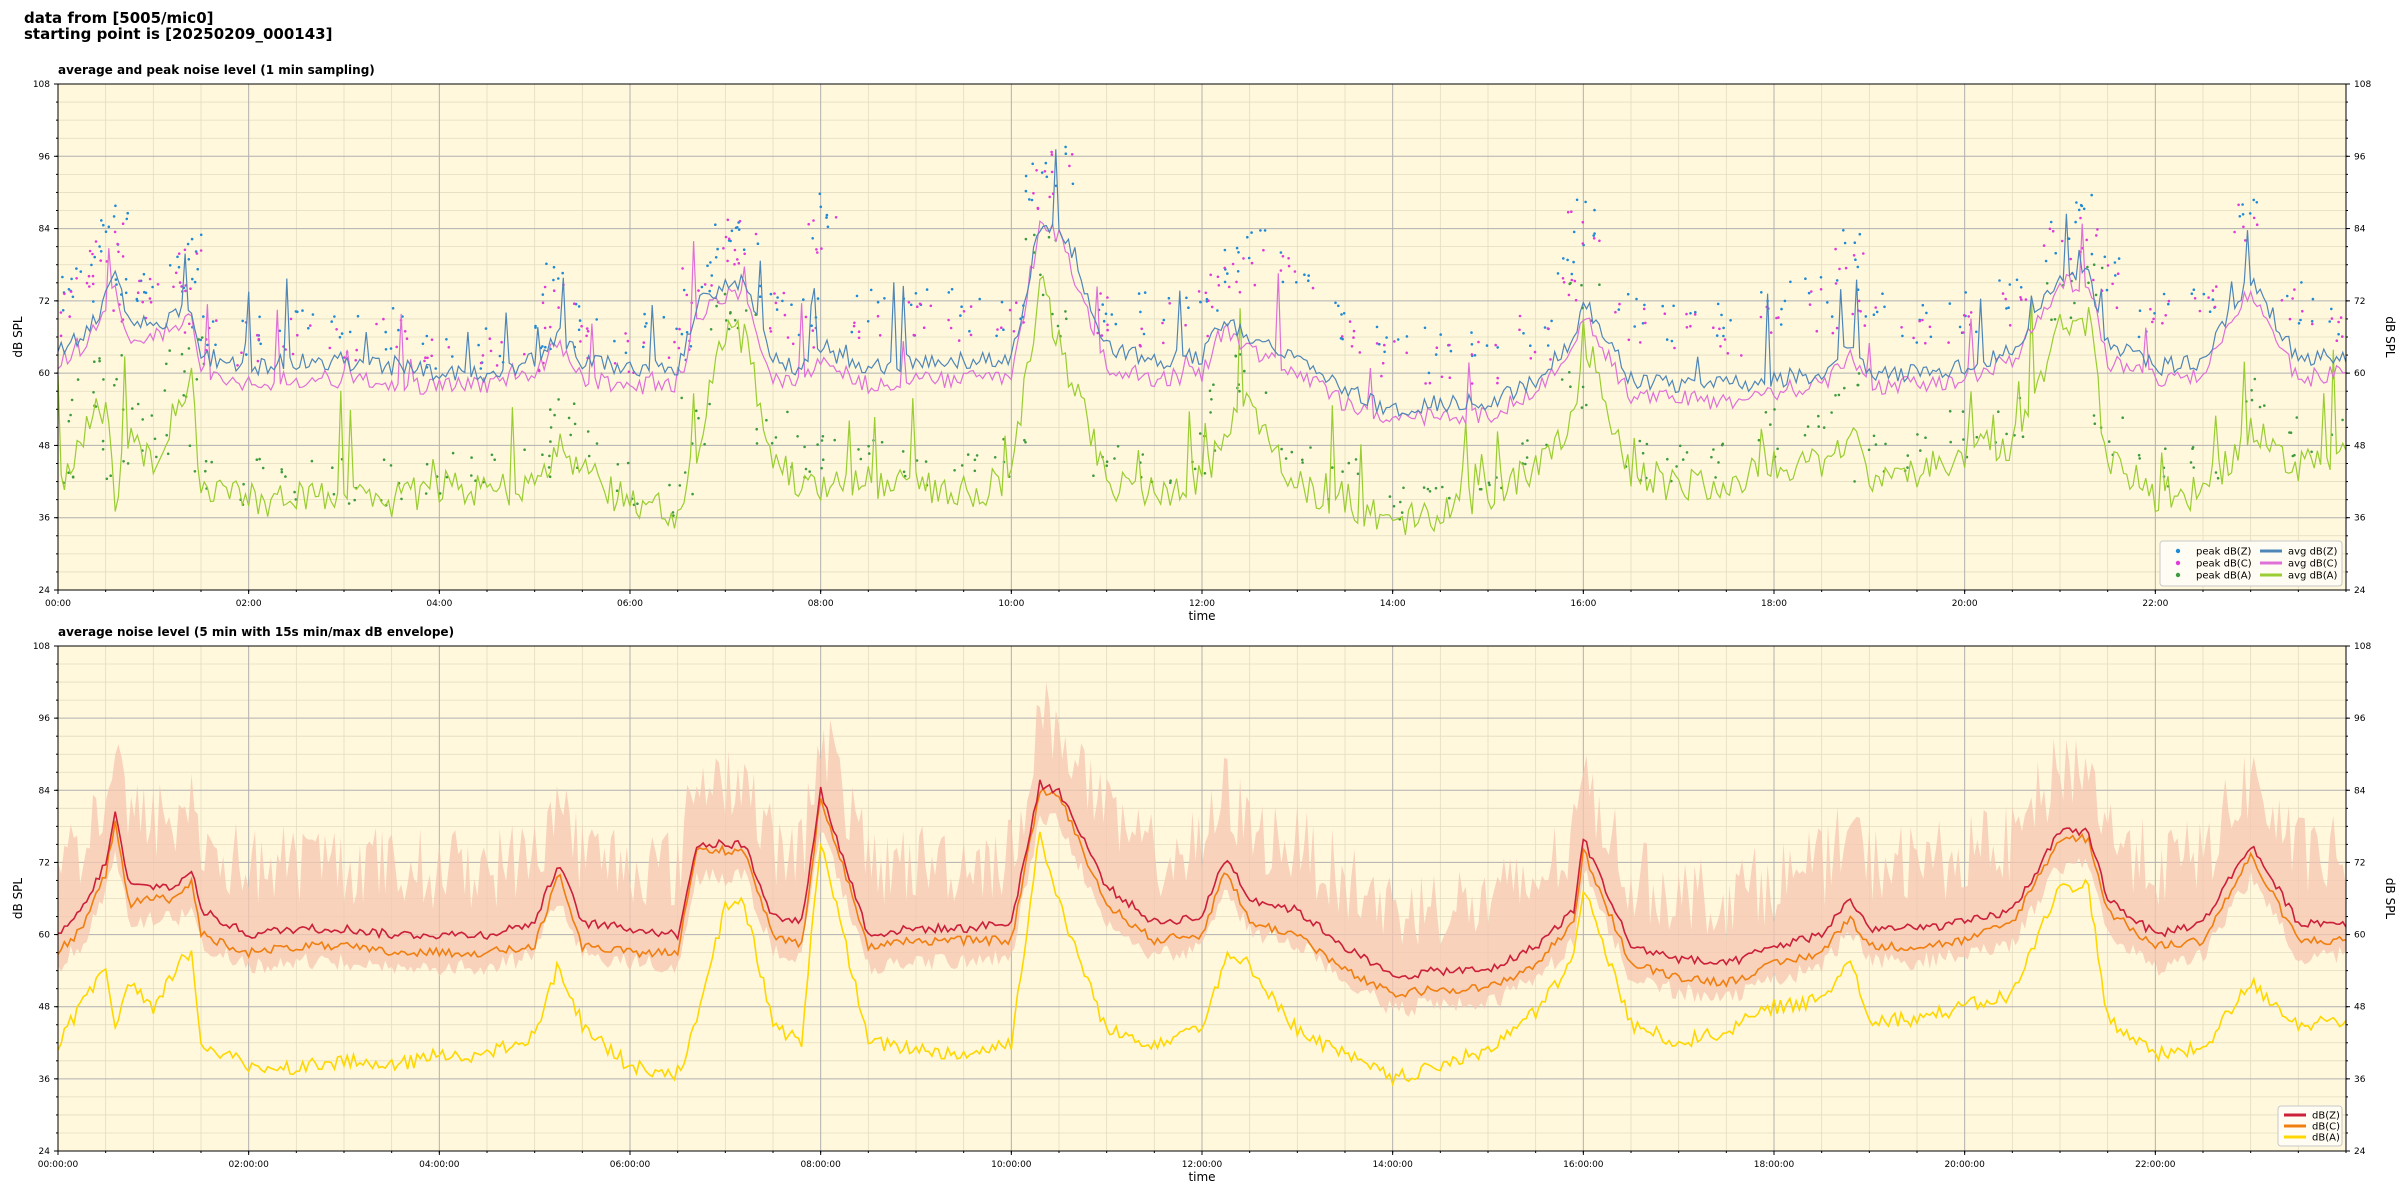 This screenshot has width=2400, height=1200. Describe the element at coordinates (2326, 1138) in the screenshot. I see `legend-label: dB(A)` at that location.